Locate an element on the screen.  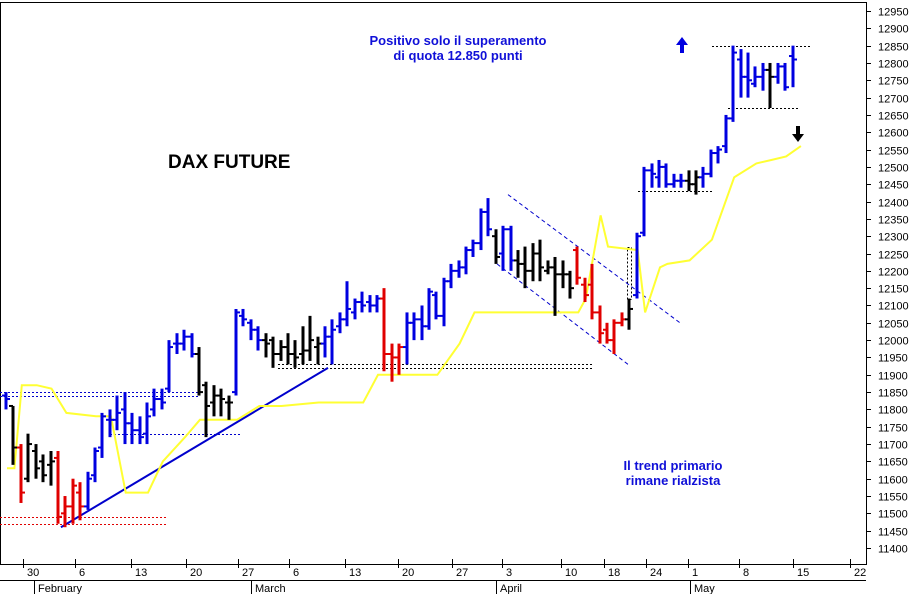
y-tick-label: 11800 is located at coordinates (893, 411).